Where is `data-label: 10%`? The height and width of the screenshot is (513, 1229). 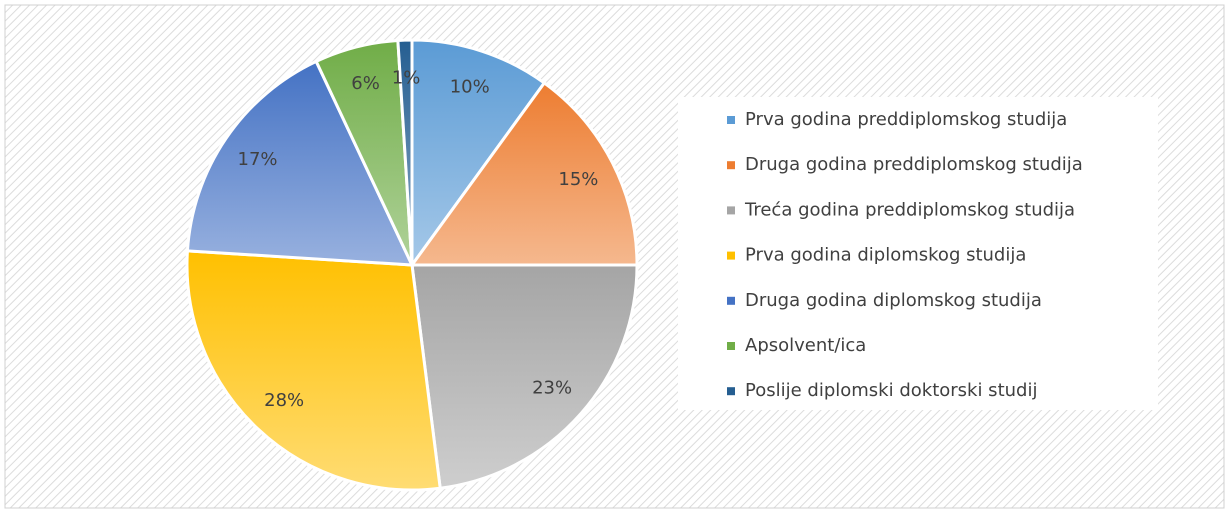 data-label: 10% is located at coordinates (470, 86).